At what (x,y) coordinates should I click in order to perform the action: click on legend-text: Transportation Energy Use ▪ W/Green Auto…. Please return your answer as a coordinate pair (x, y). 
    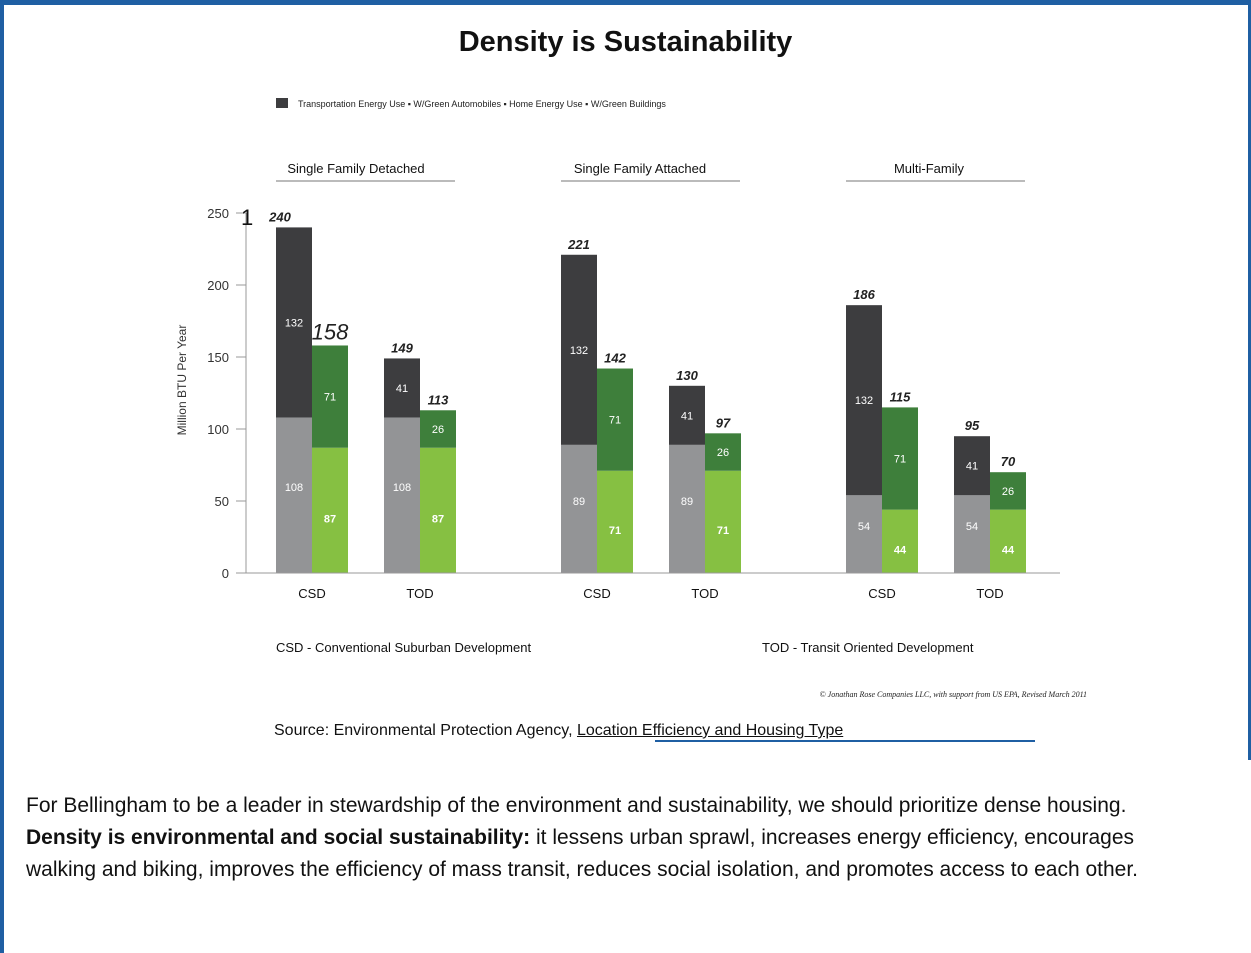
    Looking at the image, I should click on (482, 104).